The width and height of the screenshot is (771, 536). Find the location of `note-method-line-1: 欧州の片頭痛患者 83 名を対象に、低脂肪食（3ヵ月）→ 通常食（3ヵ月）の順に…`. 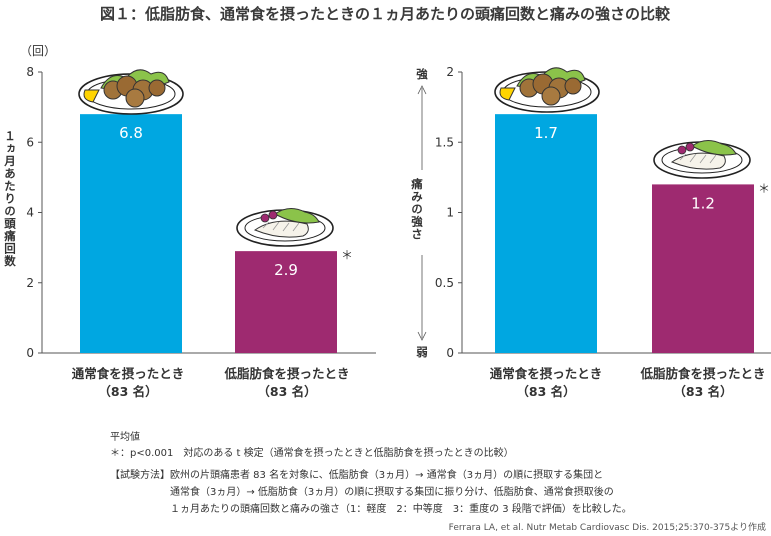

note-method-line-1: 欧州の片頭痛患者 83 名を対象に、低脂肪食（3ヵ月）→ 通常食（3ヵ月）の順に… is located at coordinates (386, 474).